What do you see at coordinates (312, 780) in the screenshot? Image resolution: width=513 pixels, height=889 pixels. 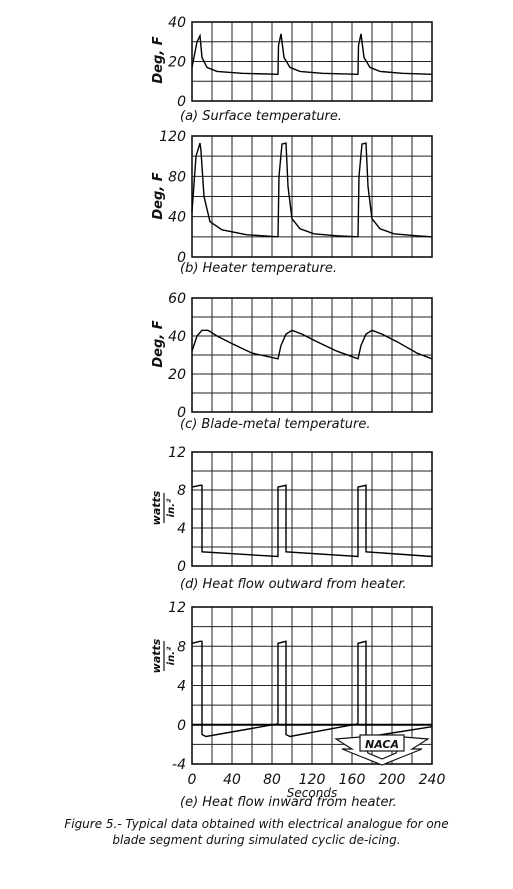 I see `x-tick-label: 120` at bounding box center [312, 780].